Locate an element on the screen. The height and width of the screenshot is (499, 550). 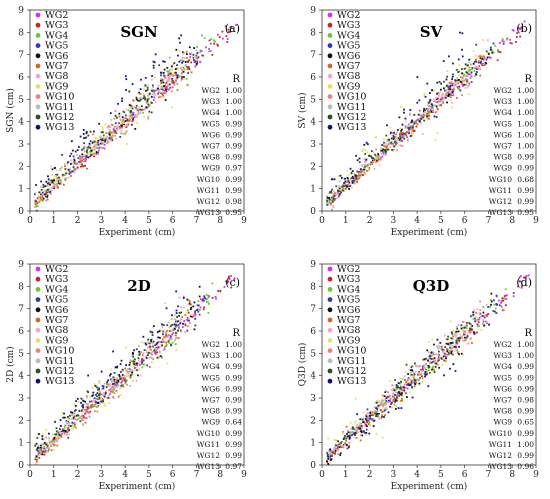
r-row-value: 0.97 is located at coordinates (233, 168).